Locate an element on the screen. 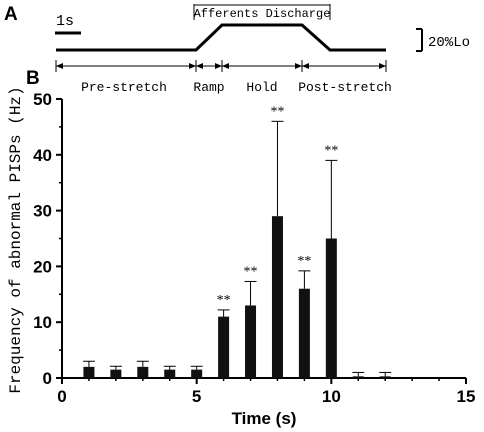  panel-b-letter: B is located at coordinates (33, 78).